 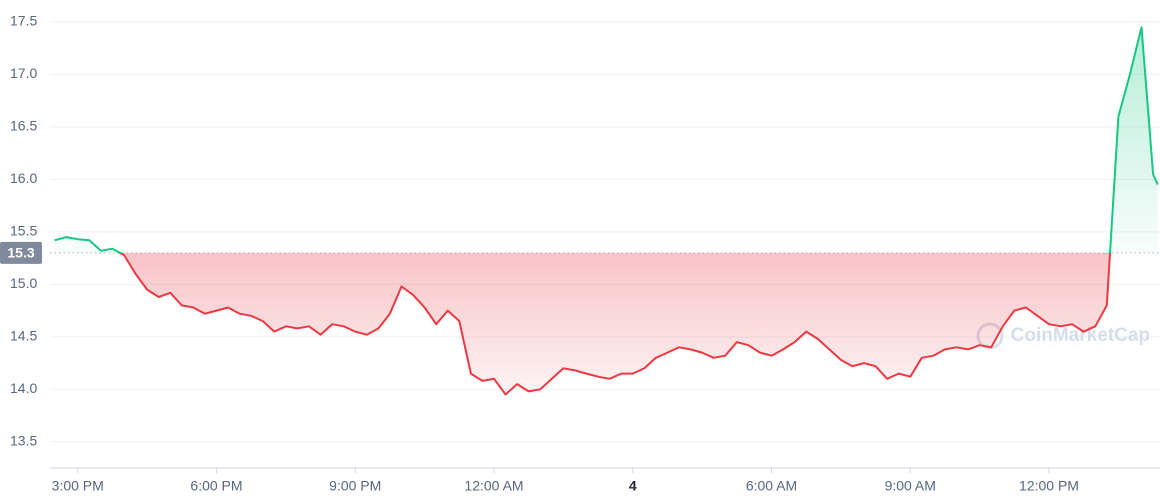 I want to click on y-tick-label: 15.5, so click(x=23, y=231).